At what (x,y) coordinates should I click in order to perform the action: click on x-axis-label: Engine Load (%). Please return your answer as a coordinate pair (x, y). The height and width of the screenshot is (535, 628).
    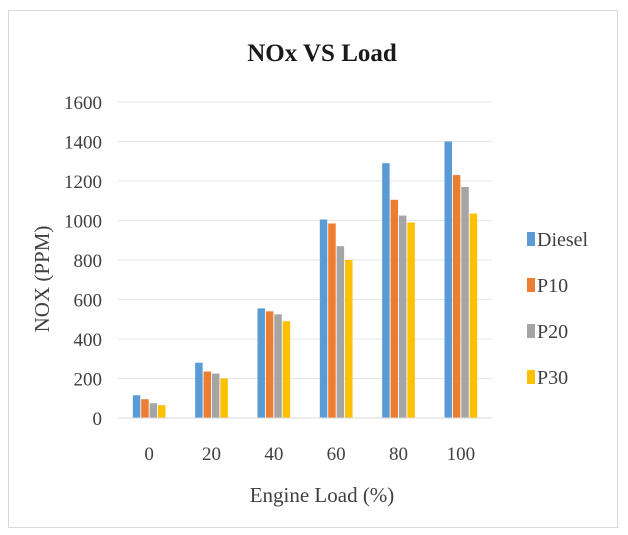
    Looking at the image, I should click on (322, 495).